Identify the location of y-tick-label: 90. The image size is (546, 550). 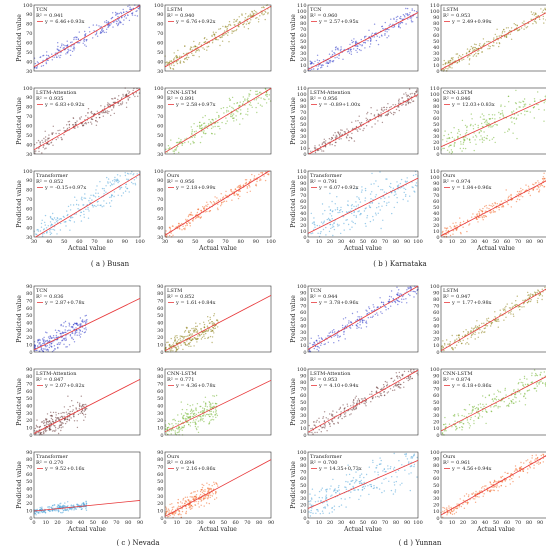
(436, 101).